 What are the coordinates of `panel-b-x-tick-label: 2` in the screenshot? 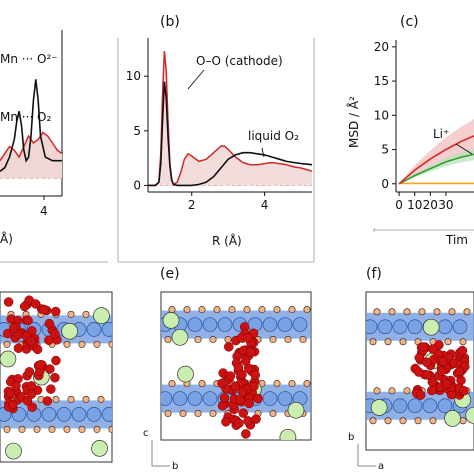 It's located at (192, 205).